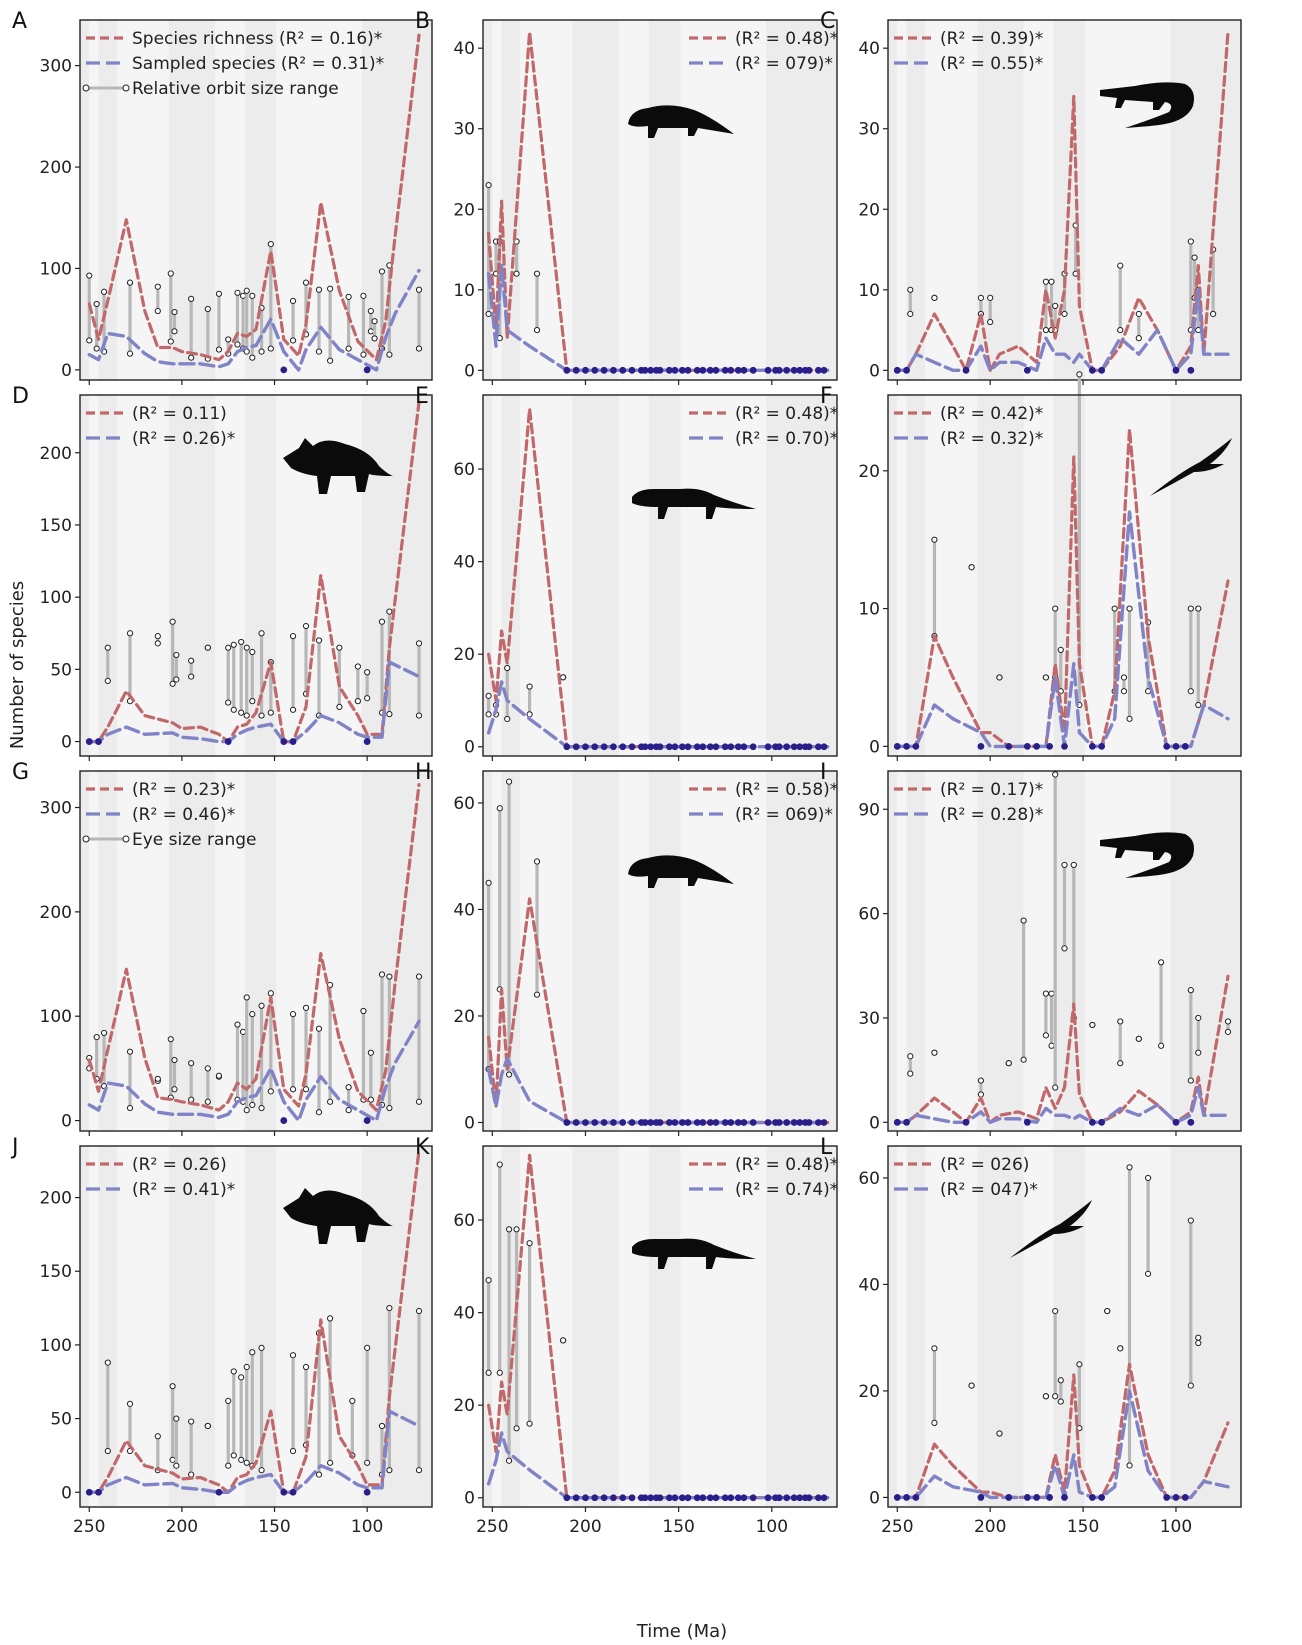 The height and width of the screenshot is (1645, 1302). I want to click on species-richness-line, so click(254, 947).